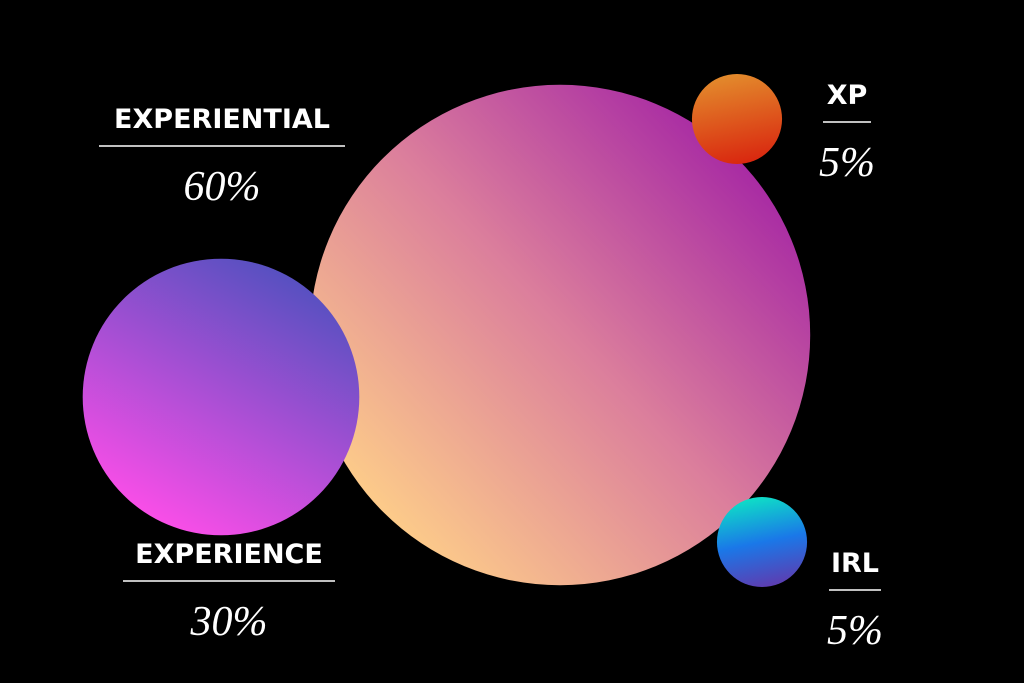 Image resolution: width=1024 pixels, height=683 pixels. Describe the element at coordinates (847, 95) in the screenshot. I see `category-label: XP` at that location.